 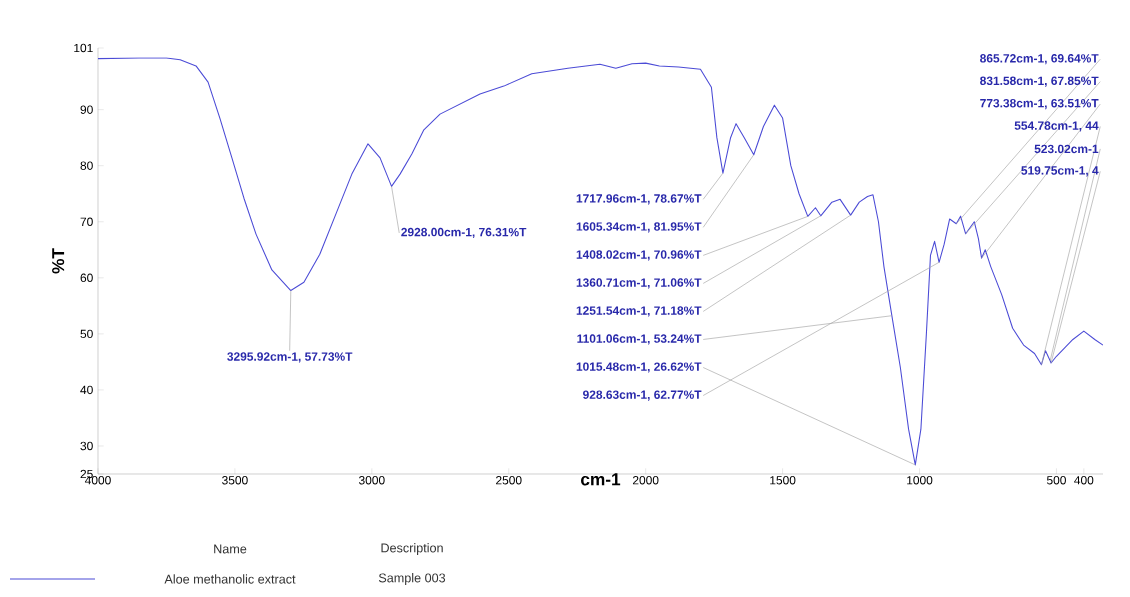 What do you see at coordinates (290, 357) in the screenshot?
I see `annotation: 3295.92cm-1, 57.73%T` at bounding box center [290, 357].